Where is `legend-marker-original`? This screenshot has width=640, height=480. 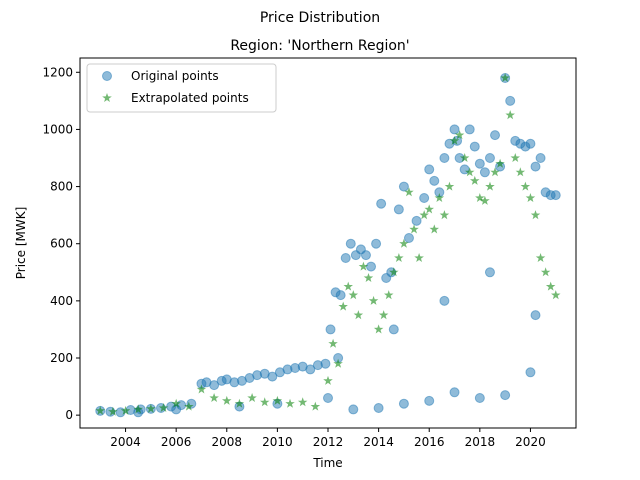 legend-marker-original is located at coordinates (107, 76).